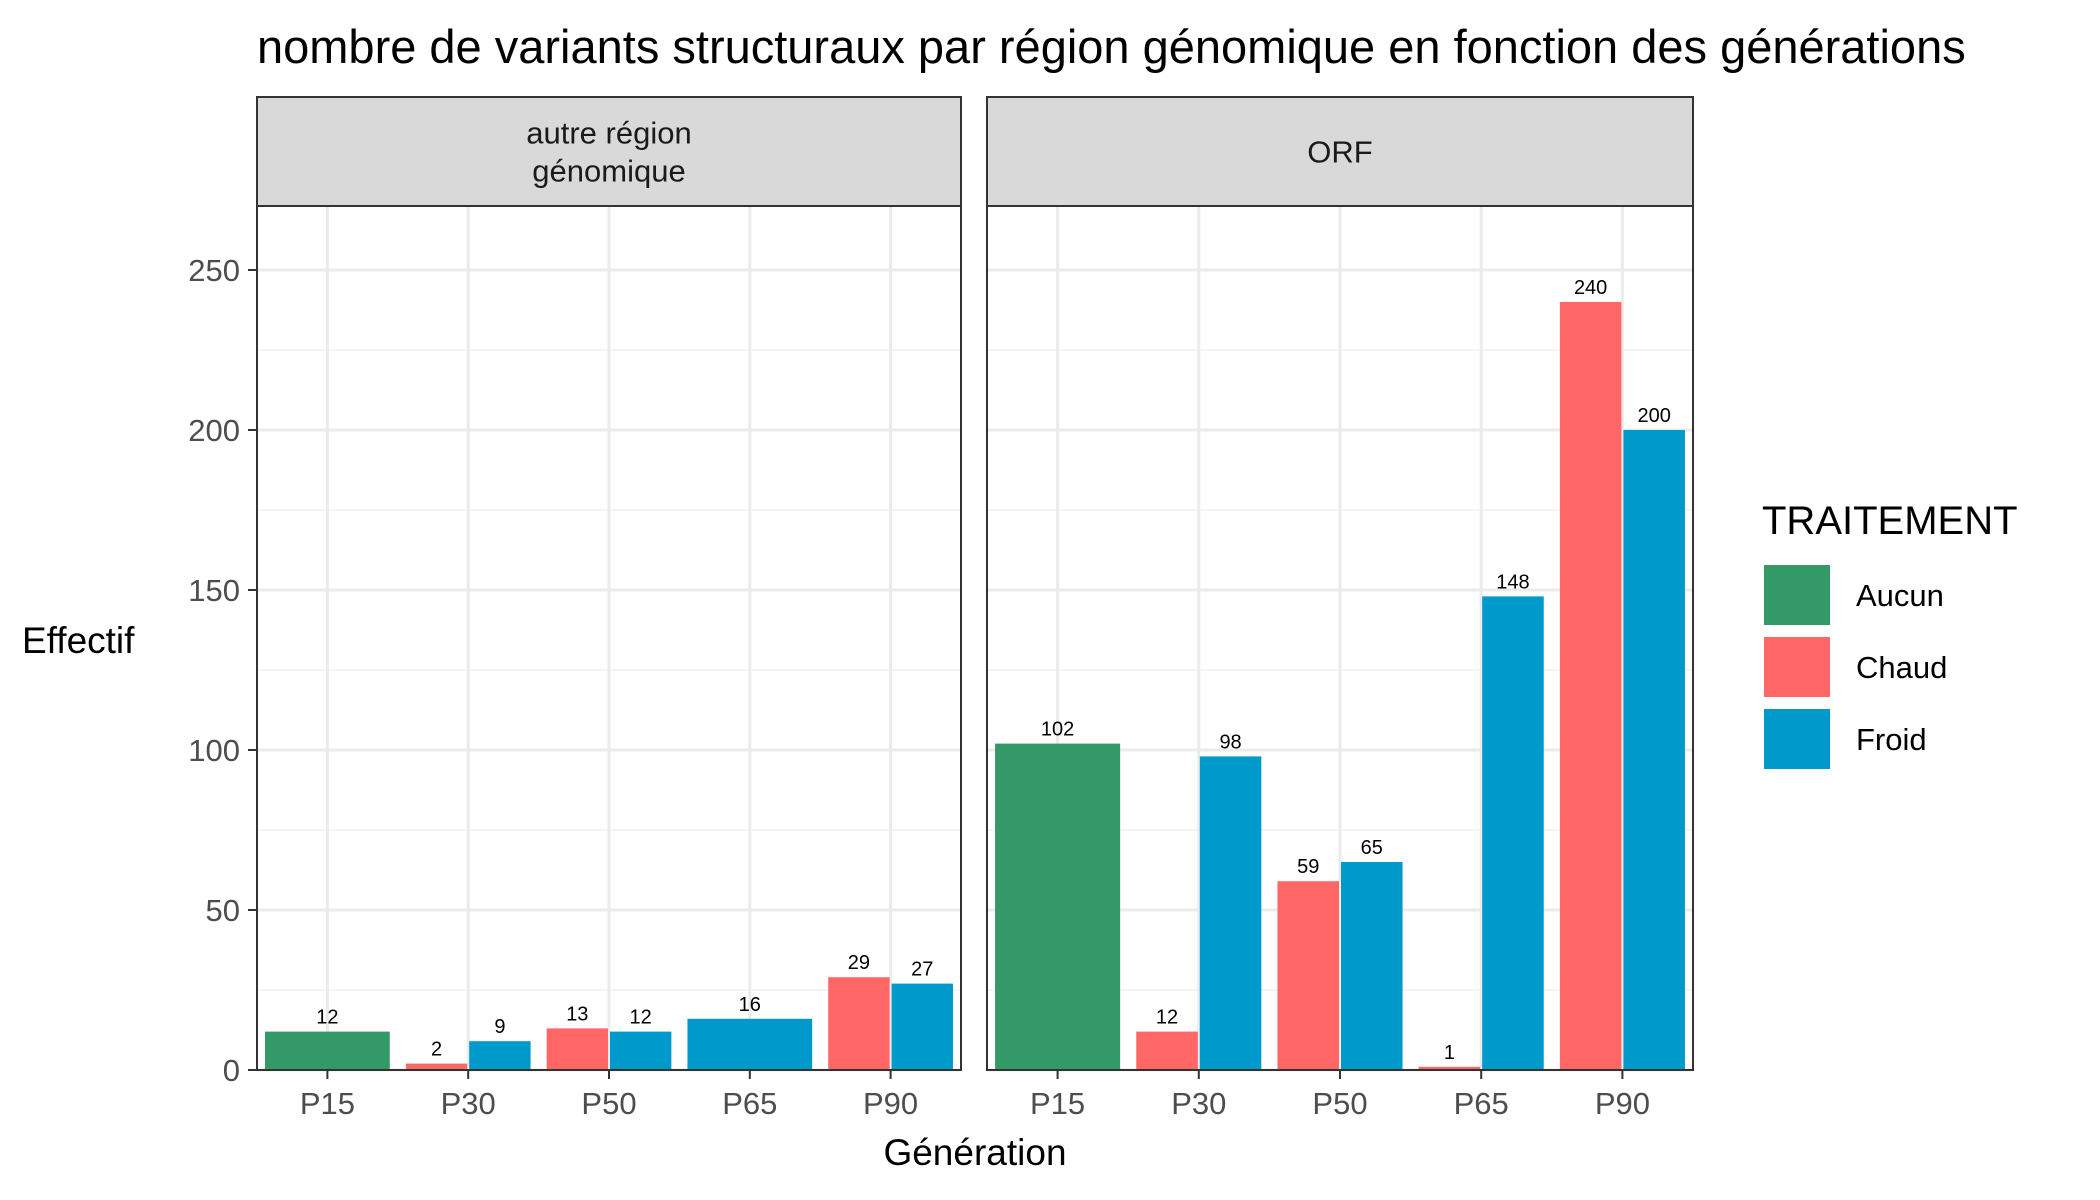  What do you see at coordinates (499, 1027) in the screenshot?
I see `bar-value-label: 9` at bounding box center [499, 1027].